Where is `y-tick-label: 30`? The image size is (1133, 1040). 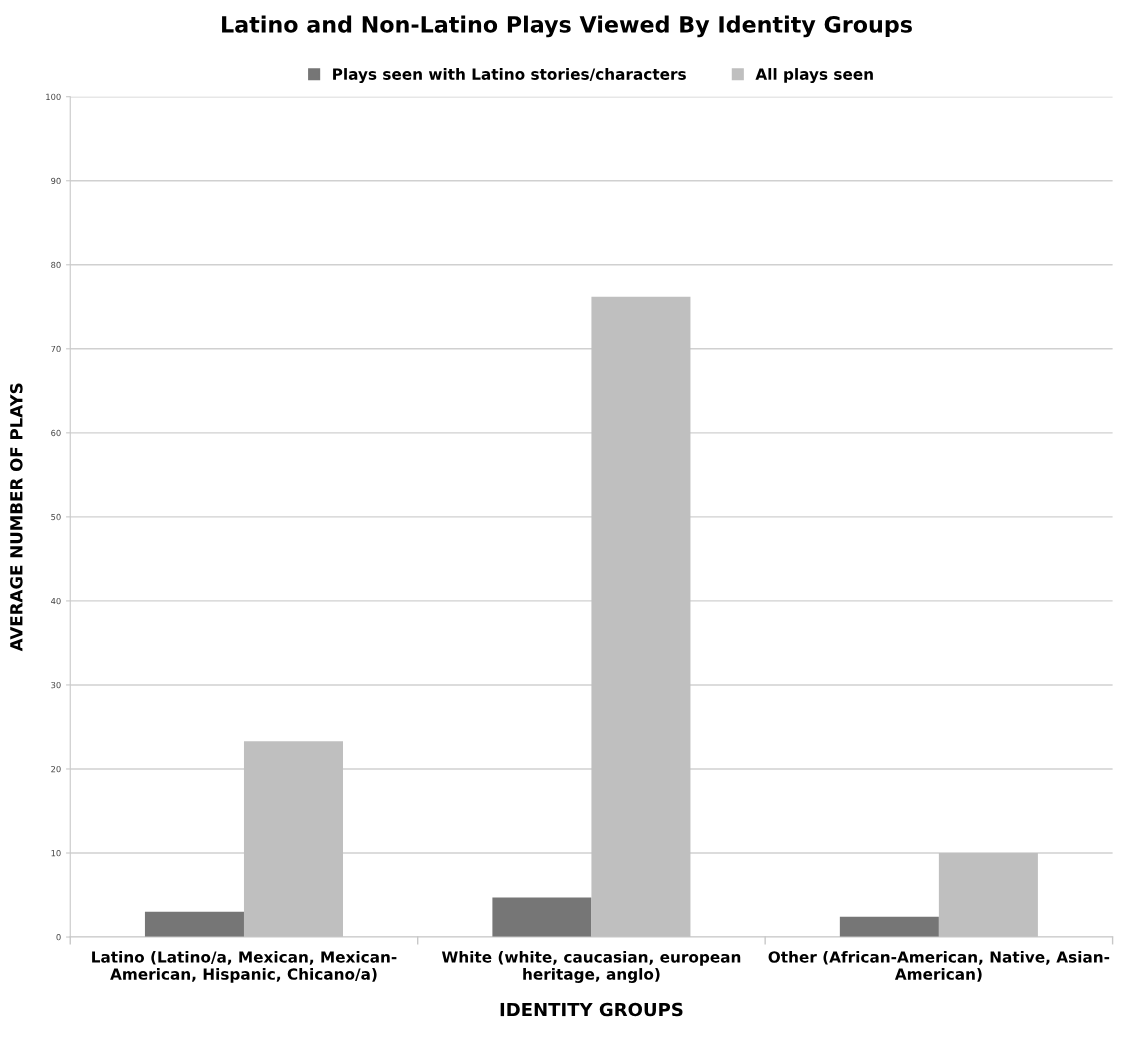
y-tick-label: 30 is located at coordinates (56, 685).